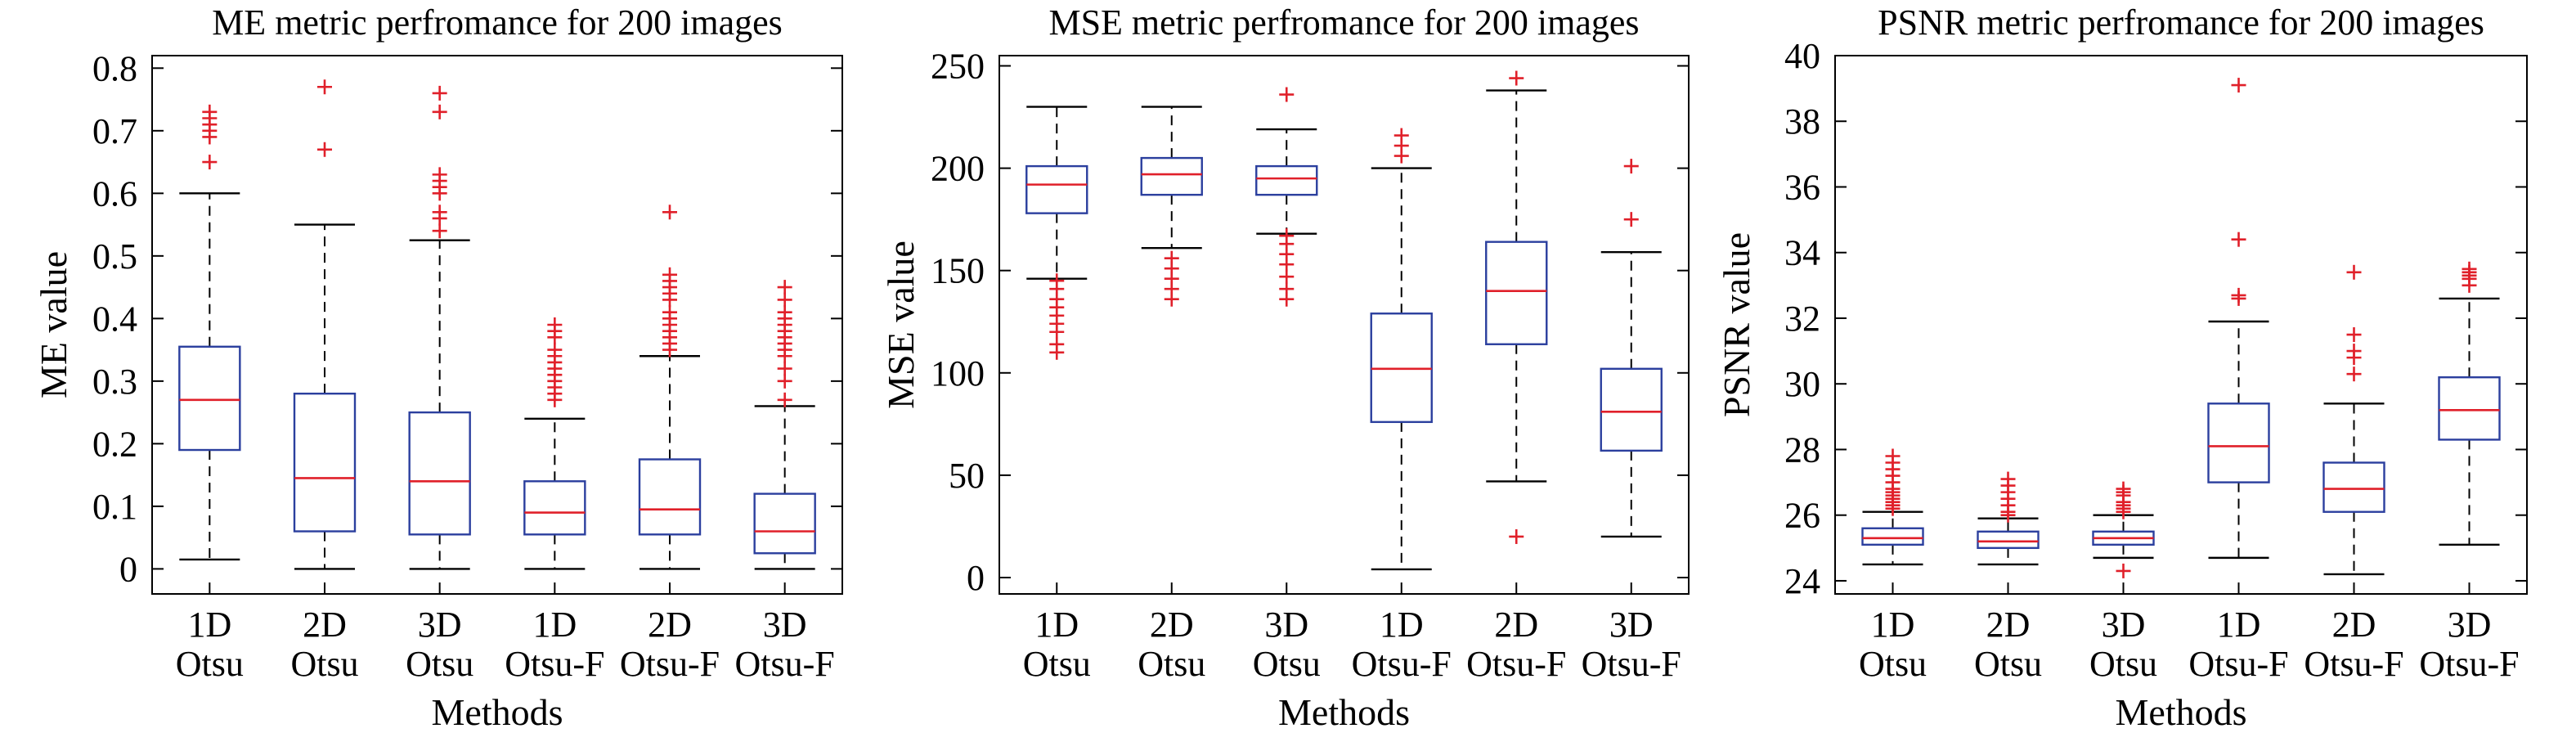 Image resolution: width=2576 pixels, height=742 pixels. What do you see at coordinates (1802, 581) in the screenshot?
I see `y-tick-label: 24` at bounding box center [1802, 581].